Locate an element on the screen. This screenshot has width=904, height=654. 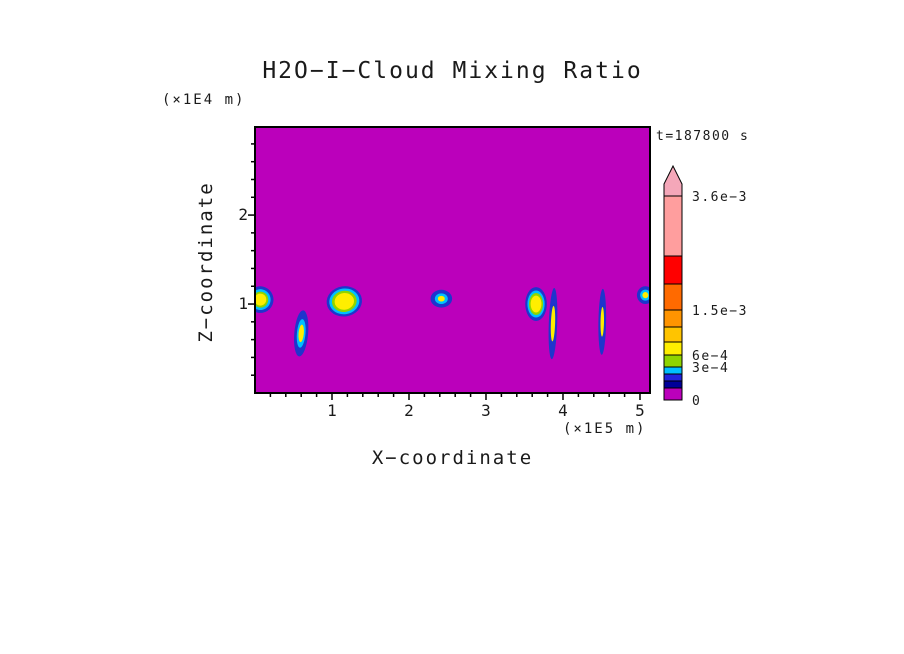
colorbar-tick-label: 1.5e−3 is located at coordinates (720, 311).